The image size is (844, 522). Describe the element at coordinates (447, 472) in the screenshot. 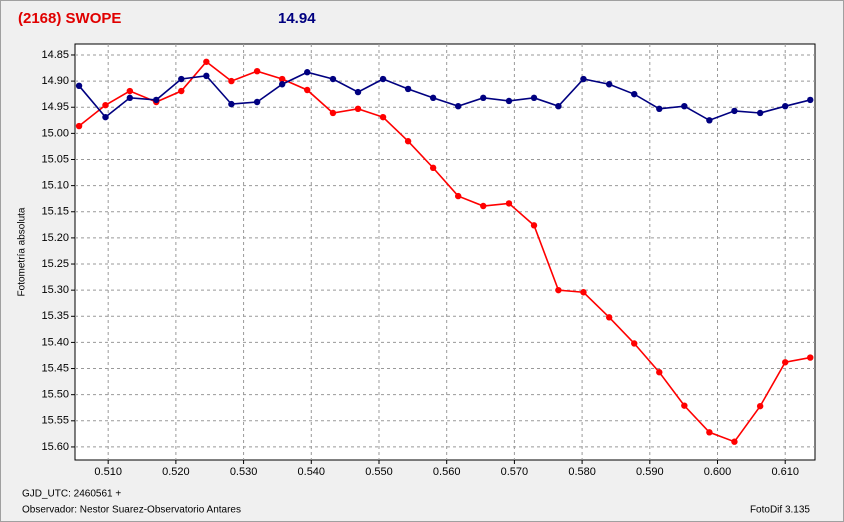

I see `x-tick-label: 0.560` at that location.